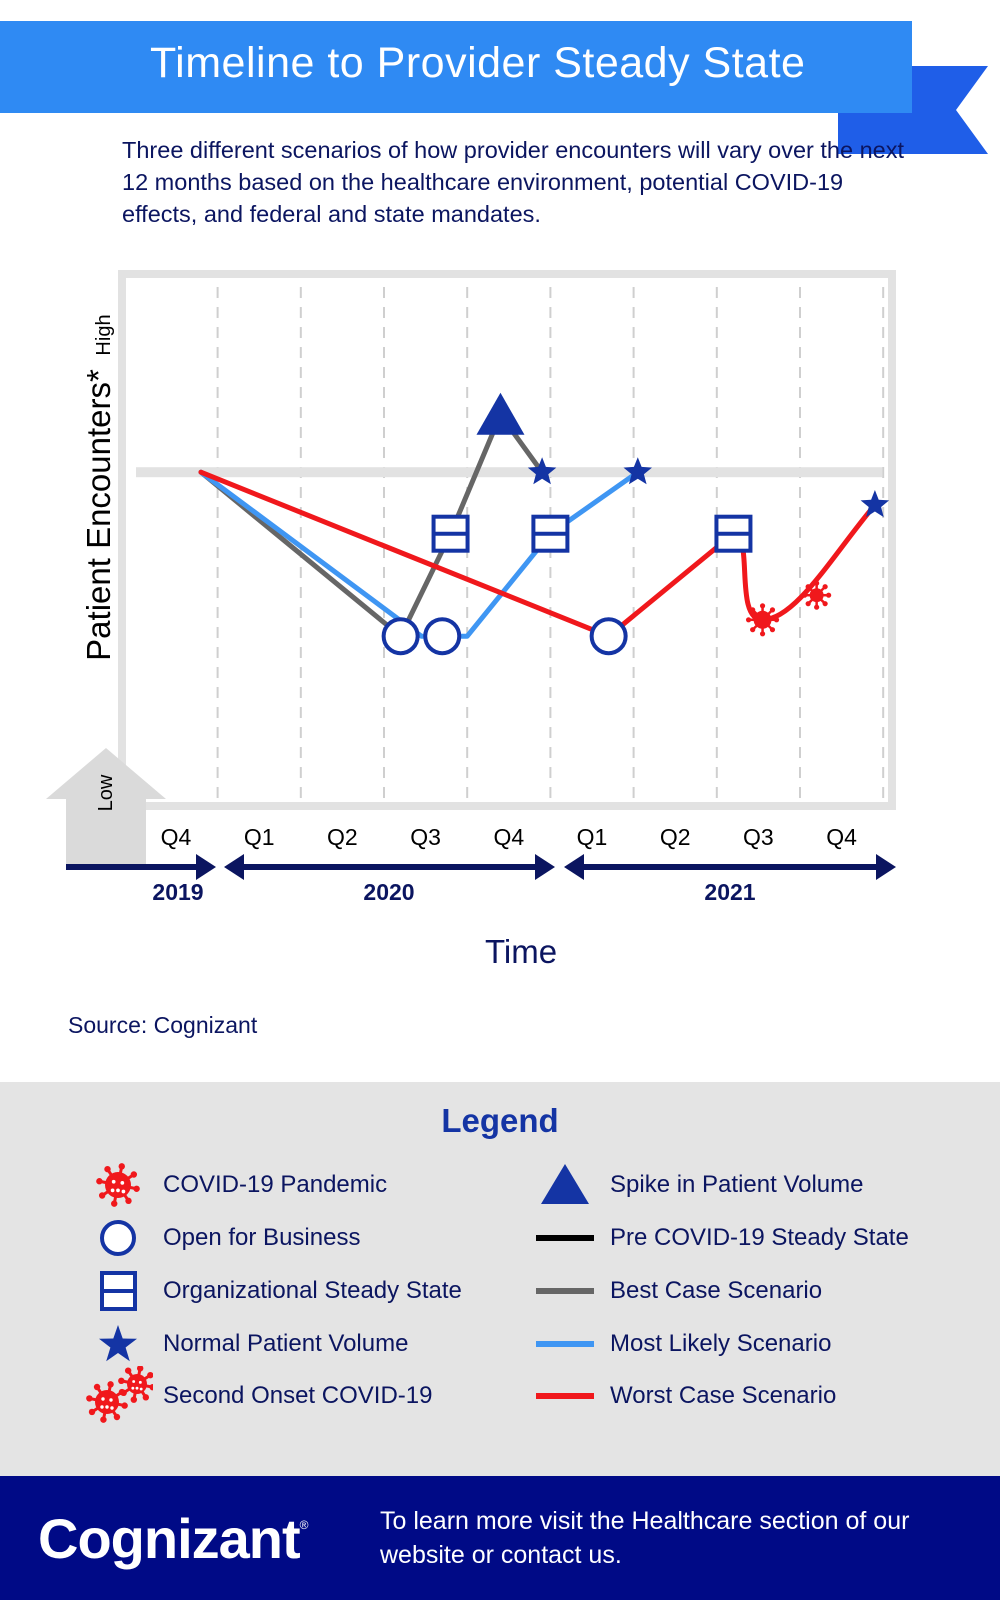 Image resolution: width=1000 pixels, height=1600 pixels. Describe the element at coordinates (304, 1525) in the screenshot. I see `logo-registered-mark: ®` at that location.